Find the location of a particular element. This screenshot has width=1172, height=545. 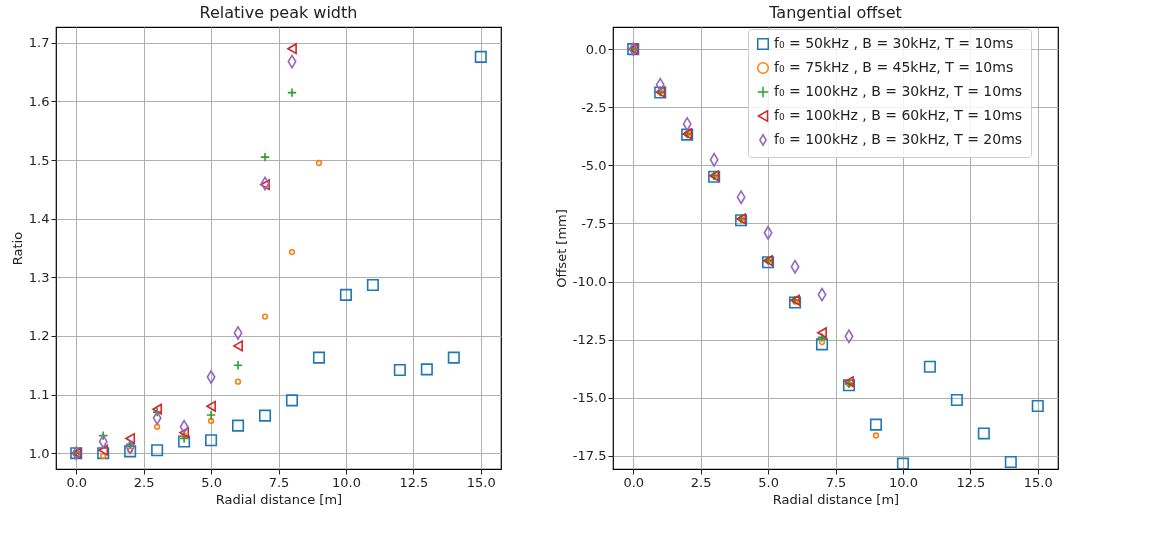

y-axis-title: Ratio is located at coordinates (17, 248).